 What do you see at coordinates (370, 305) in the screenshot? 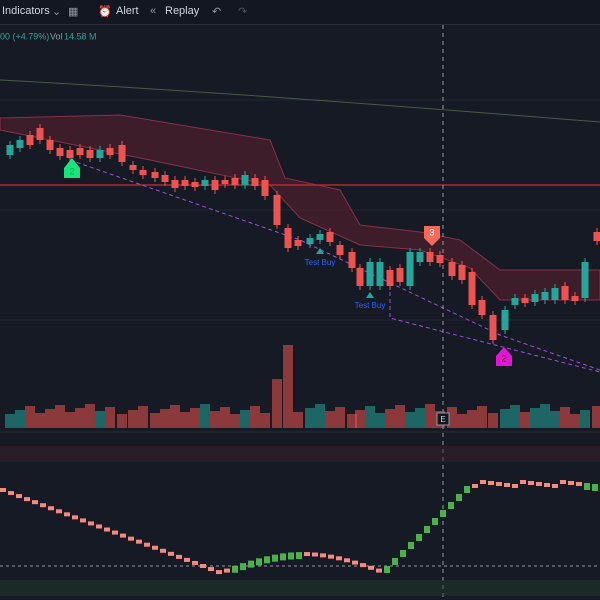
I see `signal-label: Test Buy` at bounding box center [370, 305].